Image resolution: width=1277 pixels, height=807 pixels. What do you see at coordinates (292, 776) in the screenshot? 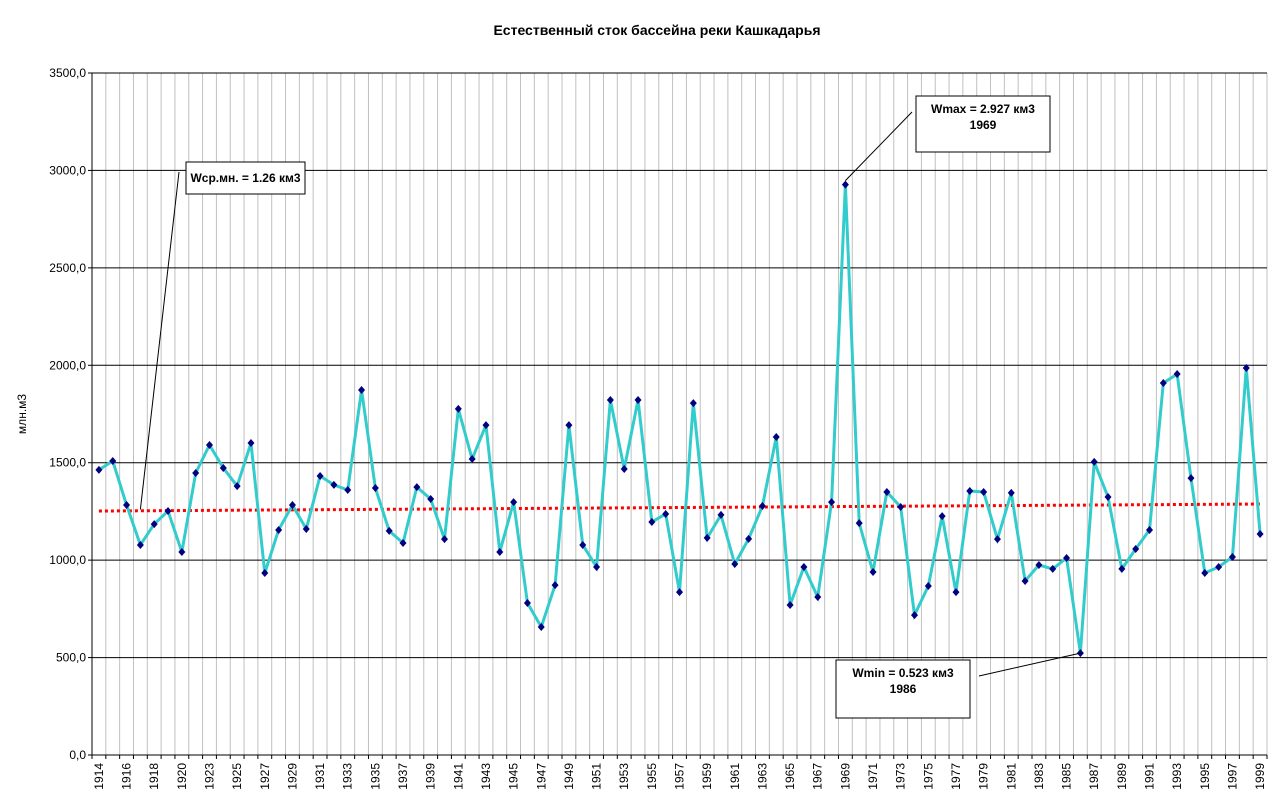
I see `x-tick-label: 1929` at bounding box center [292, 776].